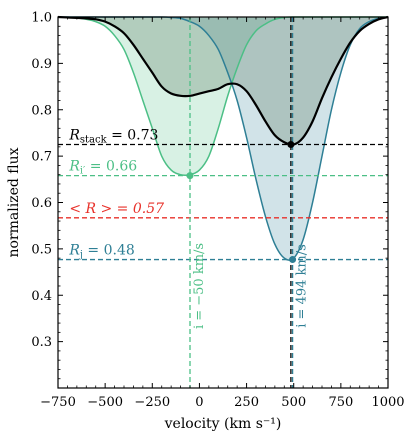  I want to click on hline-label-1: Ri′ = 0.66, so click(102, 168).